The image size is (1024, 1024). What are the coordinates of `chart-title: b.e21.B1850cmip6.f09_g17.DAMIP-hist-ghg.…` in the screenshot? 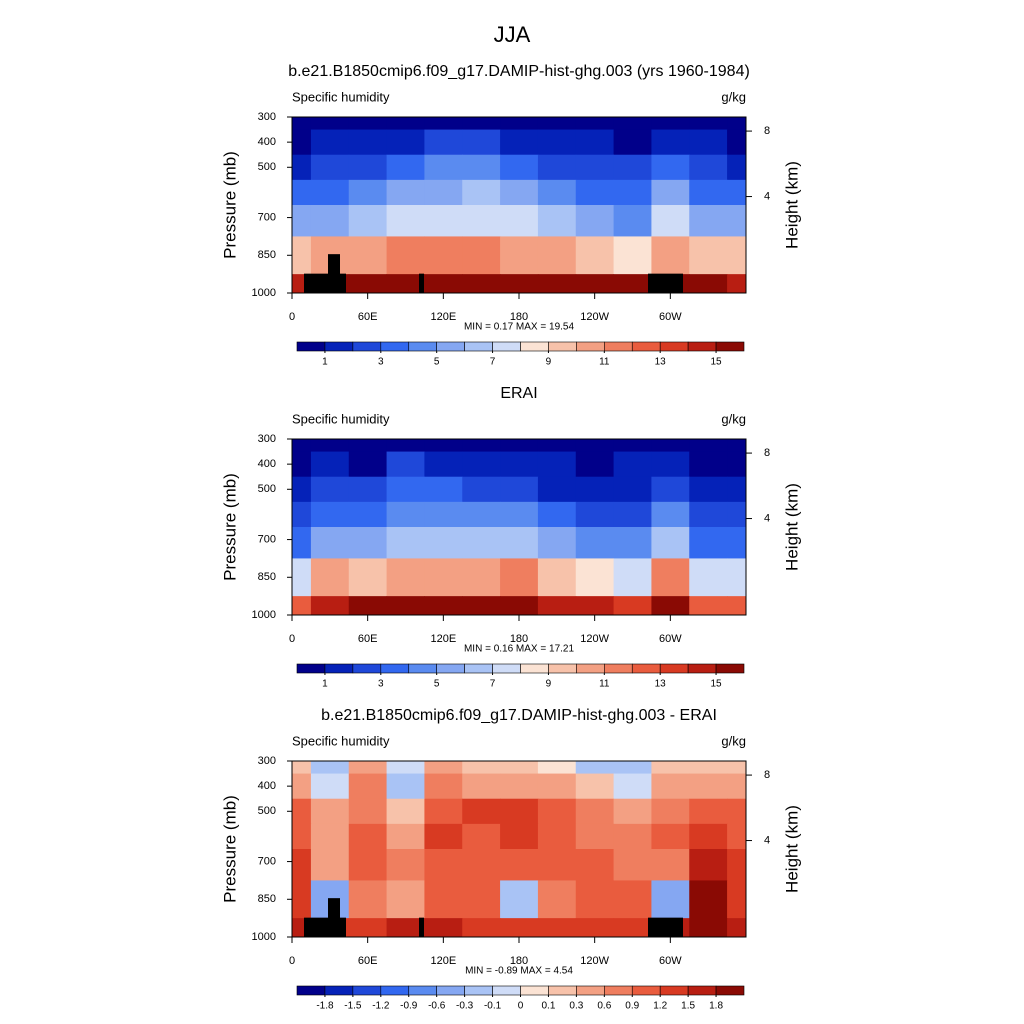 It's located at (519, 71).